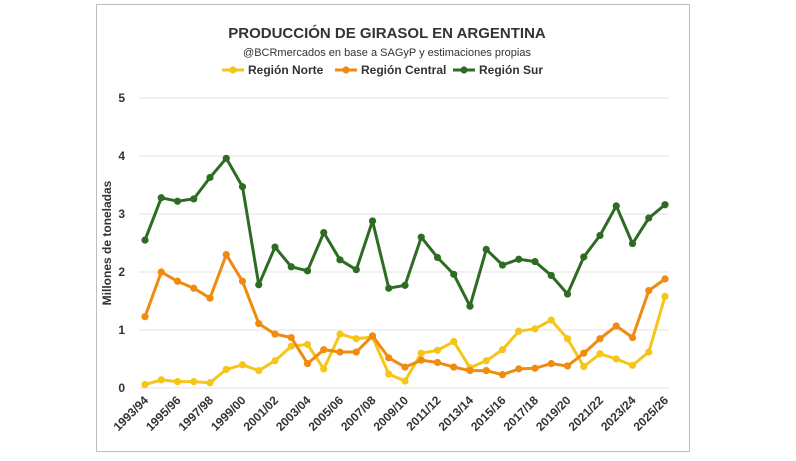 The width and height of the screenshot is (796, 461). I want to click on x-tick-label: 1993/94, so click(131, 413).